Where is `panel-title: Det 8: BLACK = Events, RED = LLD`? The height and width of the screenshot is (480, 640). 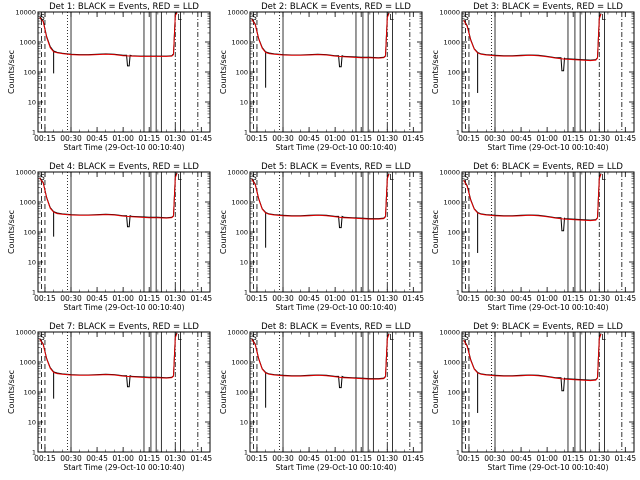
panel-title: Det 8: BLACK = Events, RED = LLD is located at coordinates (336, 327).